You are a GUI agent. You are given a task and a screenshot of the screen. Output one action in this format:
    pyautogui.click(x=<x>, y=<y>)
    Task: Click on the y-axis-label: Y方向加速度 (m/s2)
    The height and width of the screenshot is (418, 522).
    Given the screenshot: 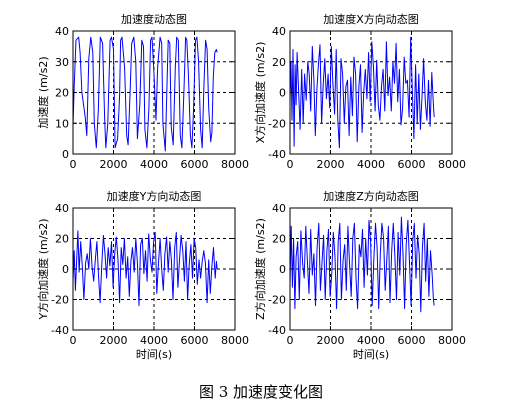 What is the action you would take?
    pyautogui.click(x=43, y=270)
    